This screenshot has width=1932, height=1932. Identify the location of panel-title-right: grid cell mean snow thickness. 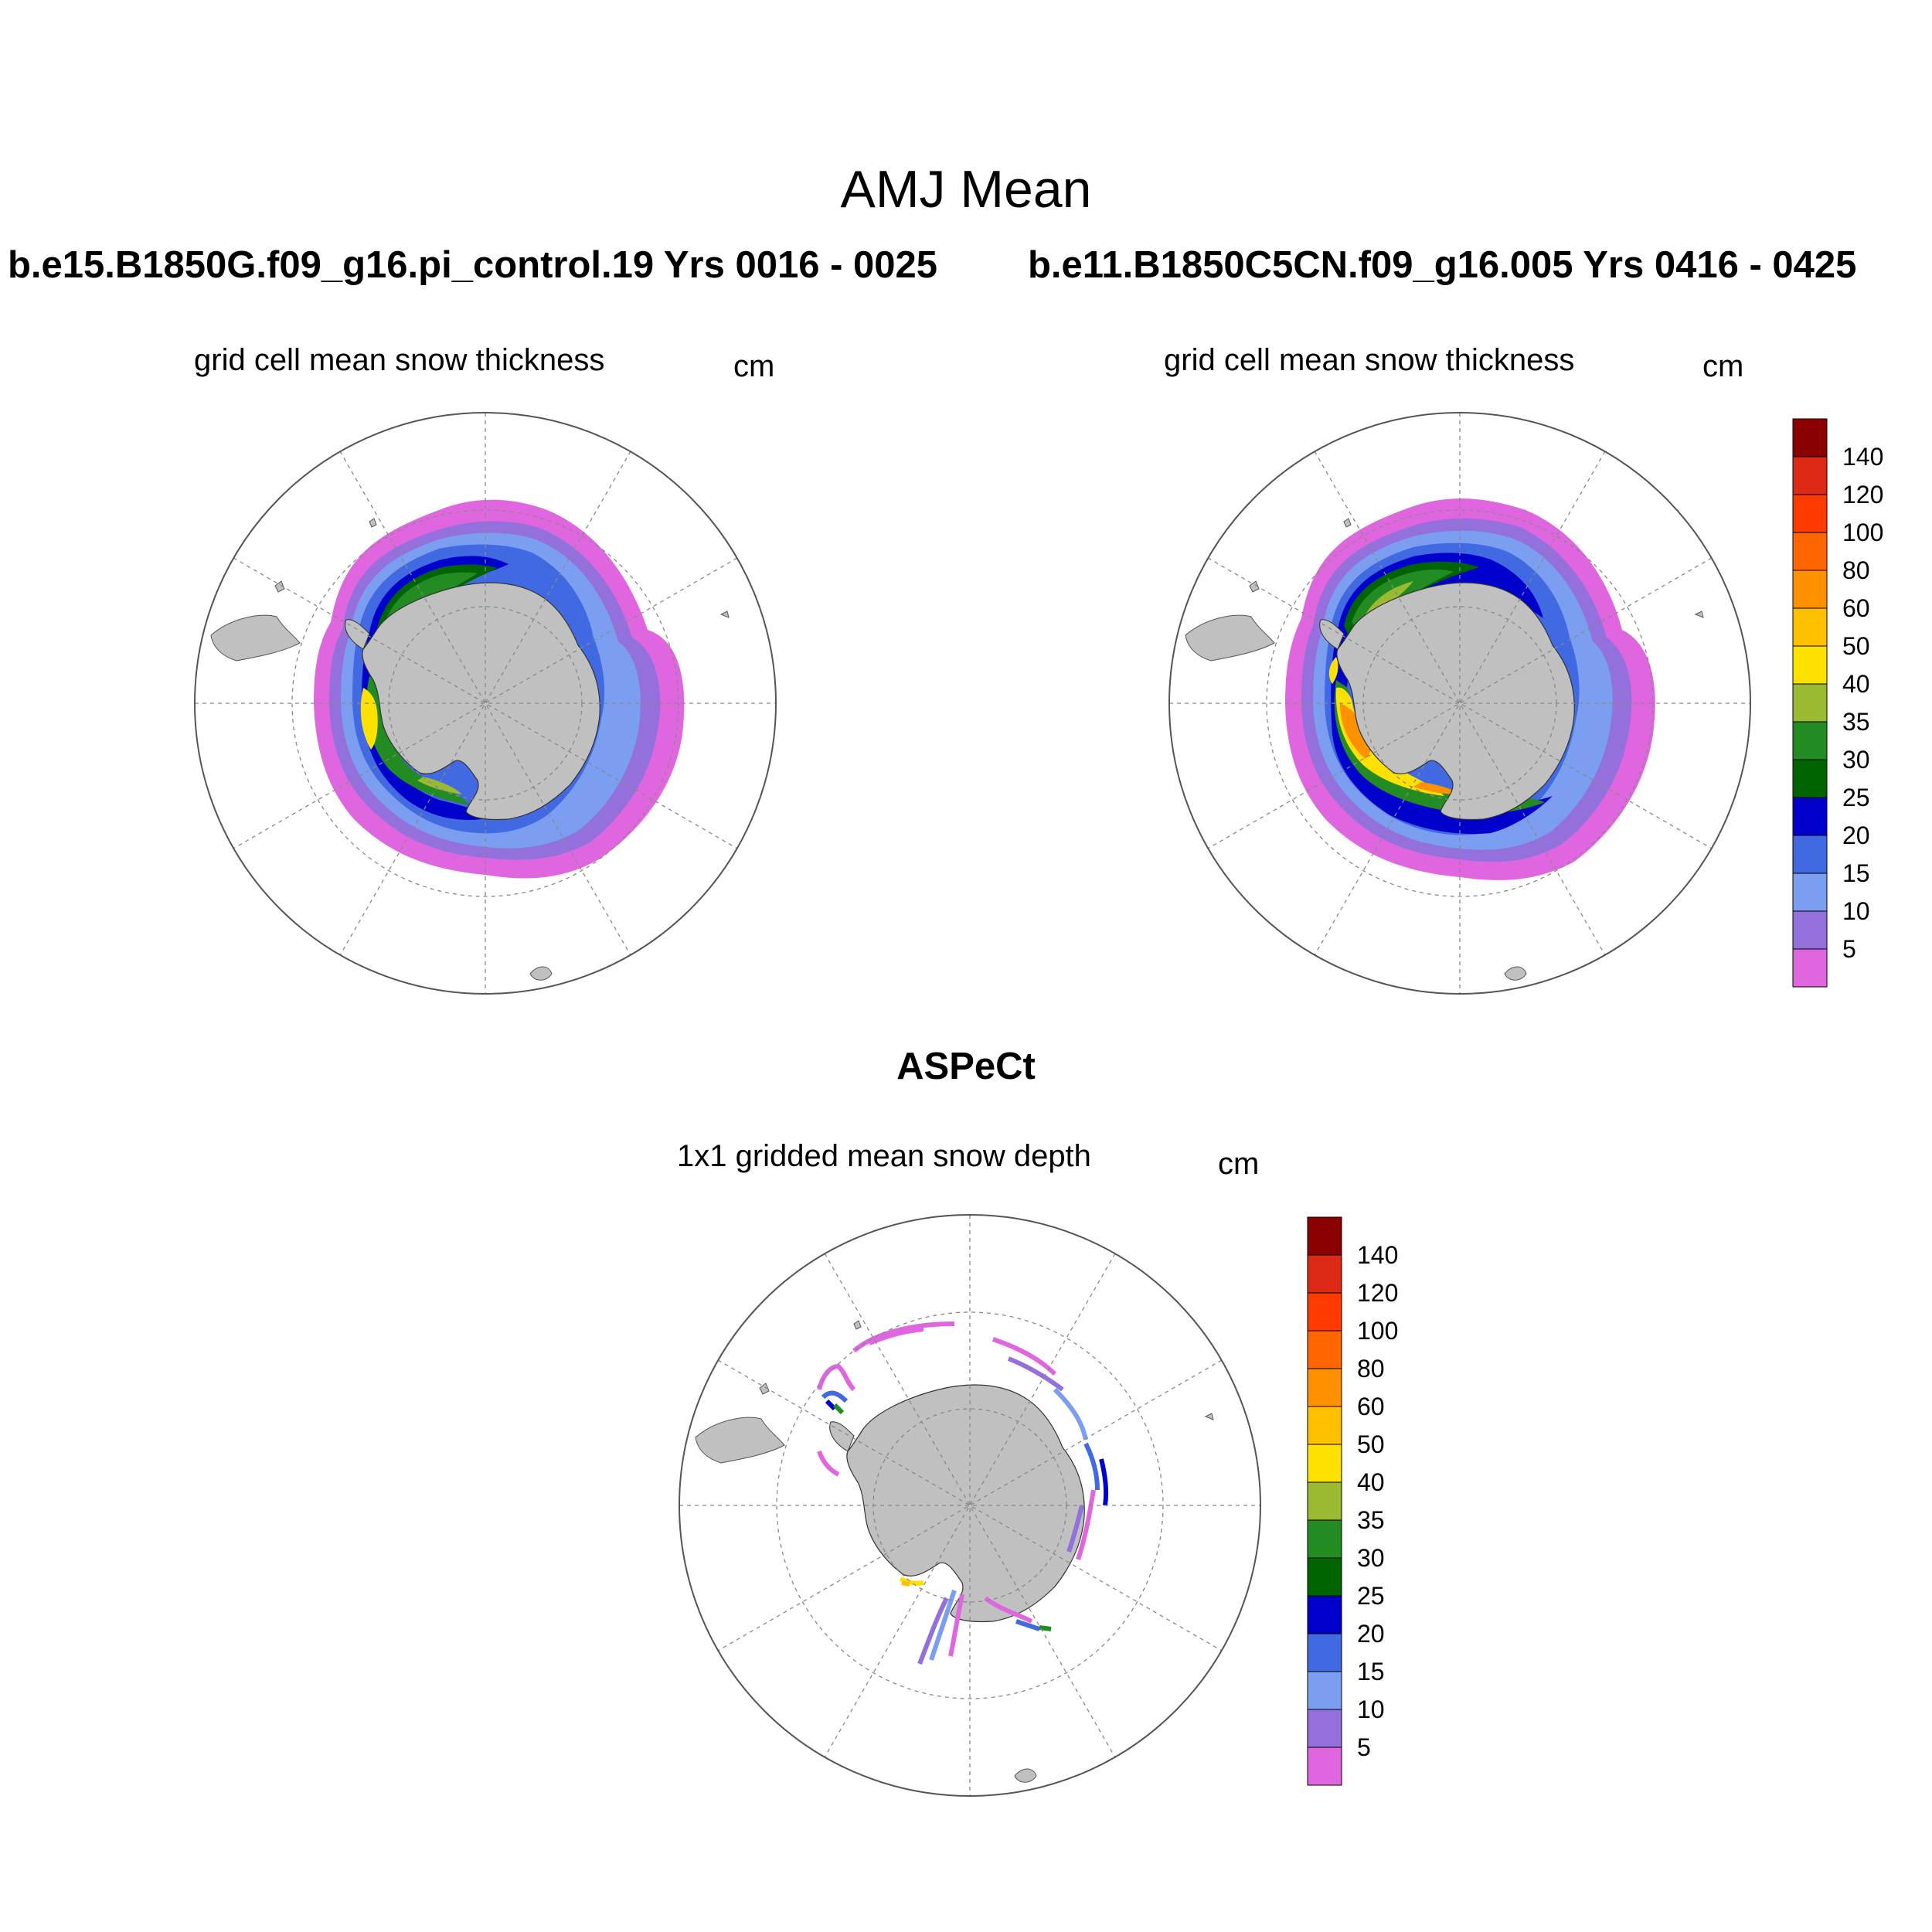
(1369, 360).